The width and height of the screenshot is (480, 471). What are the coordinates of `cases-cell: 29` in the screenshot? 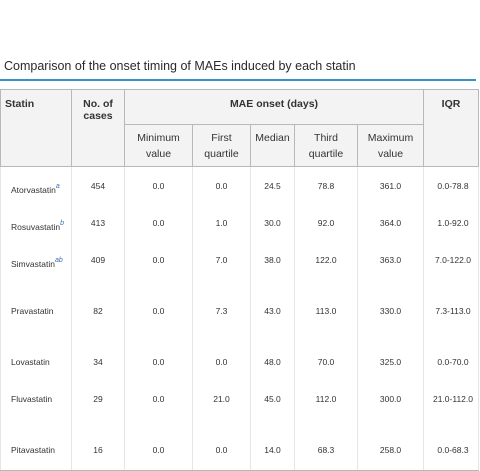 It's located at (98, 405).